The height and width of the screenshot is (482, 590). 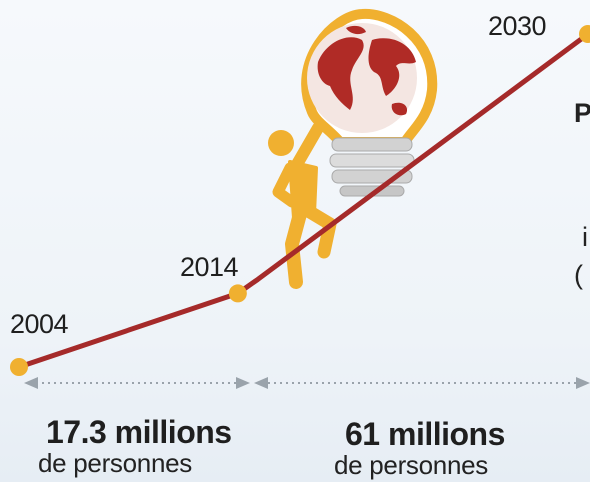 I want to click on segment-value-2: 61 millions, so click(x=425, y=434).